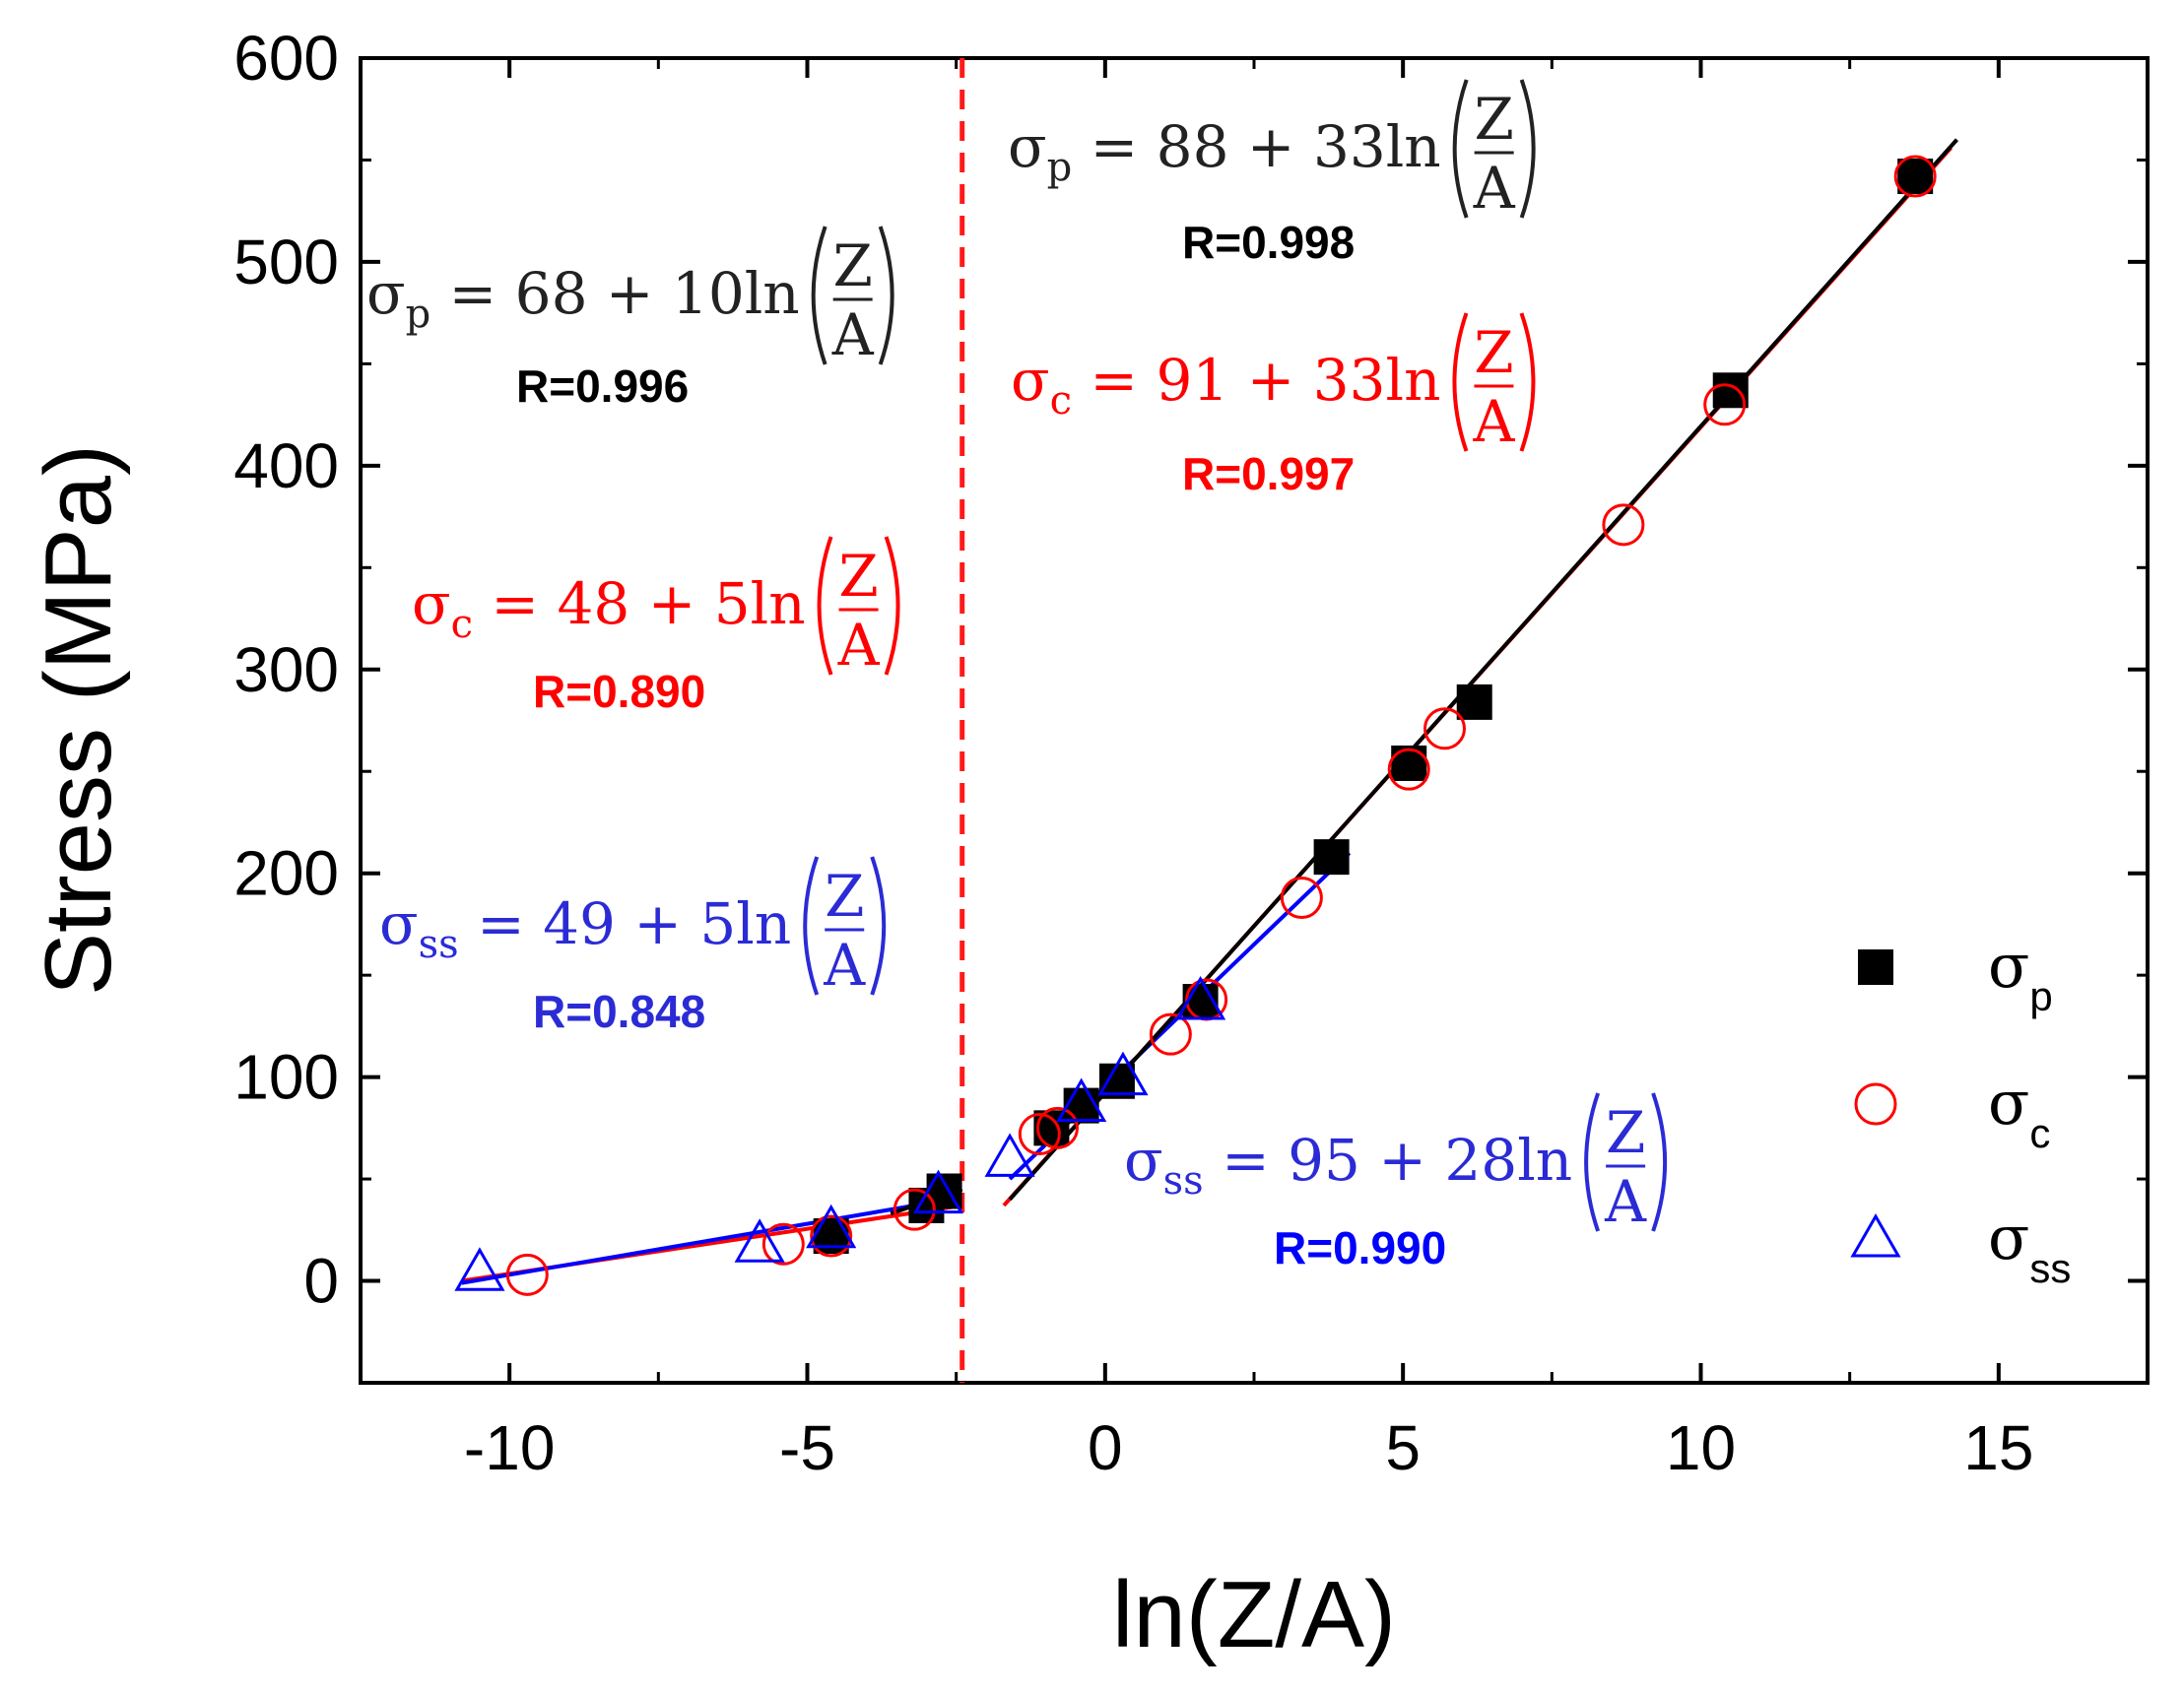 The height and width of the screenshot is (1695, 2184). What do you see at coordinates (706, 1241) in the screenshot?
I see `fit-line` at bounding box center [706, 1241].